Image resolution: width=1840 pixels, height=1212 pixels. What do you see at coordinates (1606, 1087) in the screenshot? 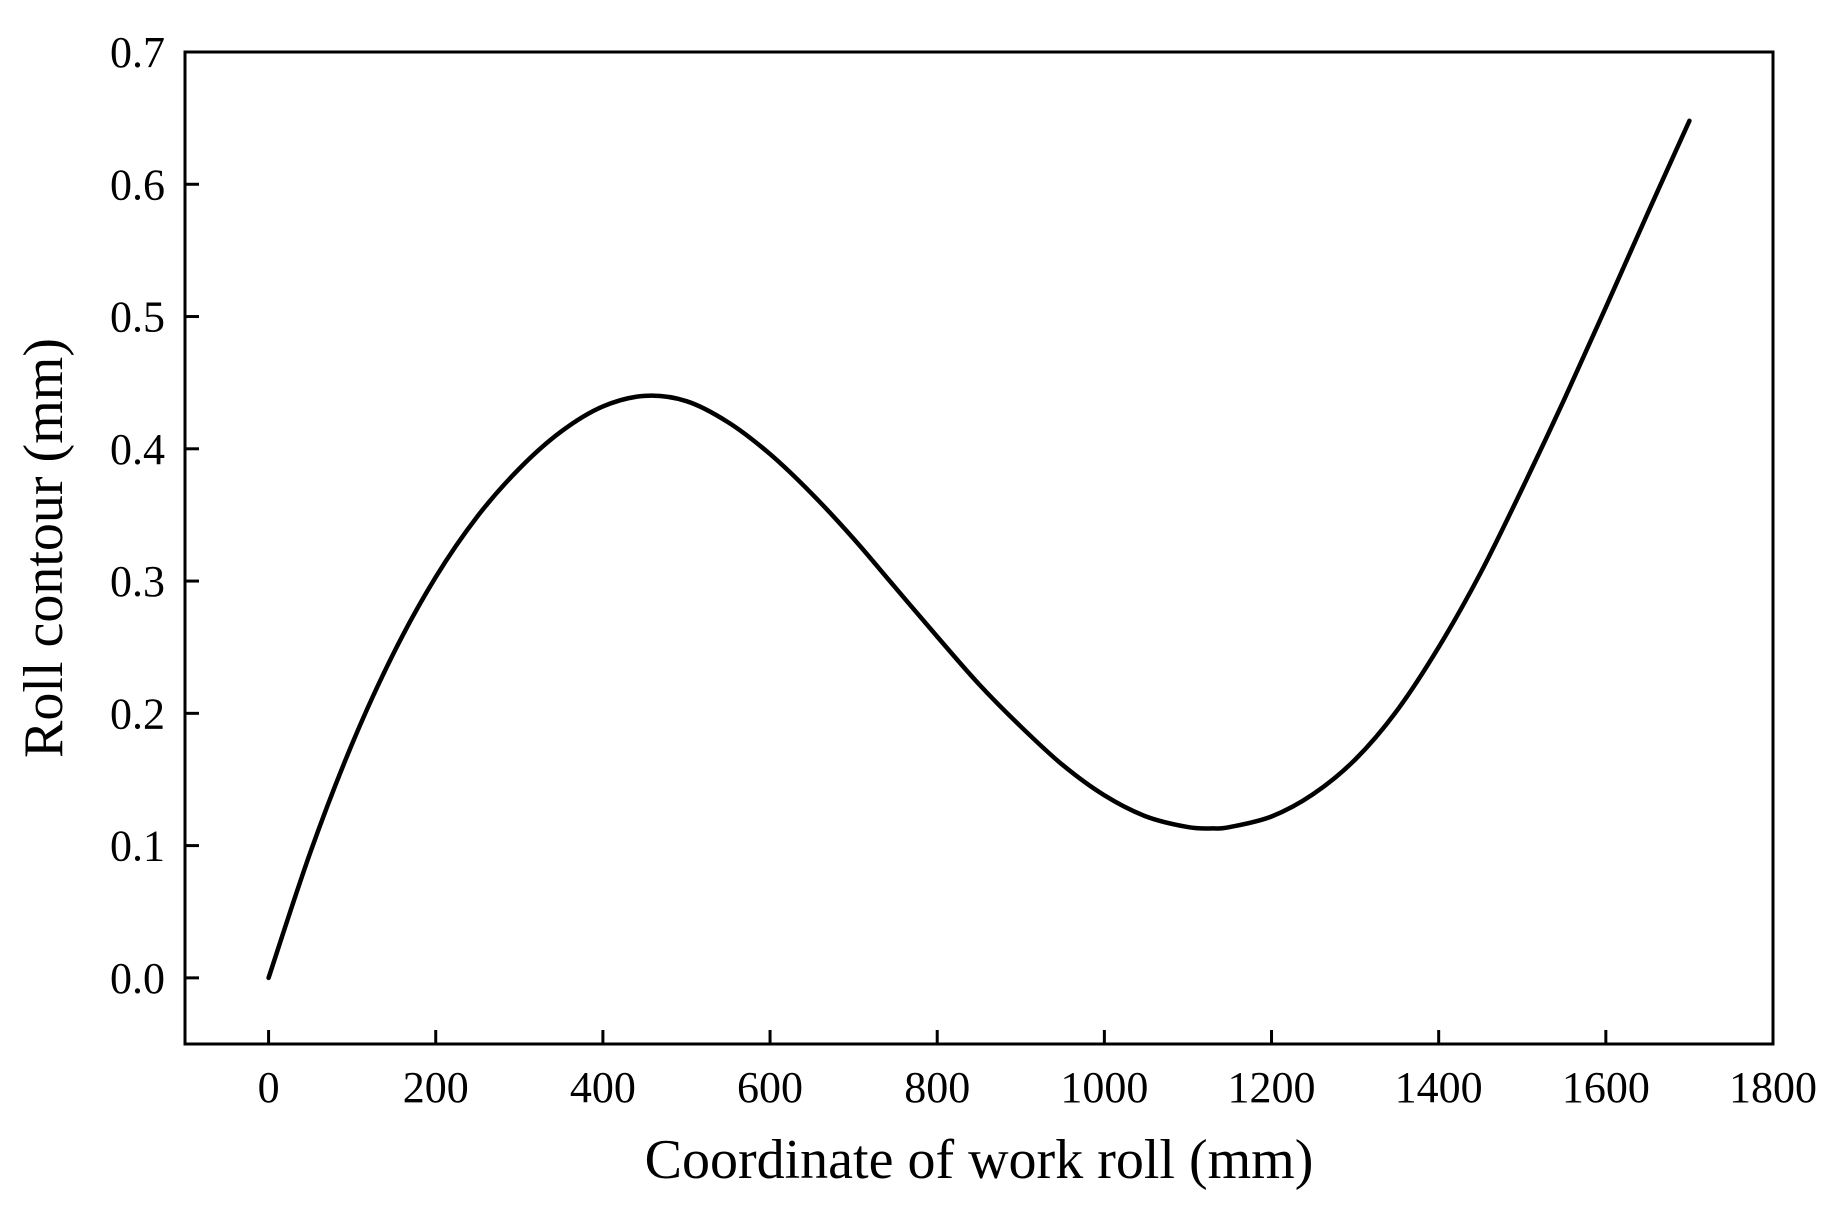
I see `x-tick-label: 1600` at bounding box center [1606, 1087].